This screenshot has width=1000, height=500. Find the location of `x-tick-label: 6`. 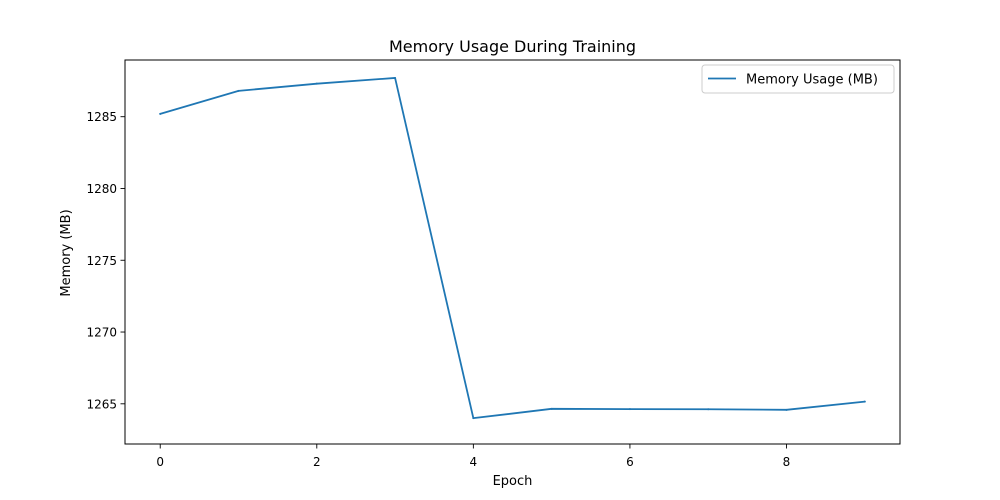

x-tick-label: 6 is located at coordinates (630, 462).